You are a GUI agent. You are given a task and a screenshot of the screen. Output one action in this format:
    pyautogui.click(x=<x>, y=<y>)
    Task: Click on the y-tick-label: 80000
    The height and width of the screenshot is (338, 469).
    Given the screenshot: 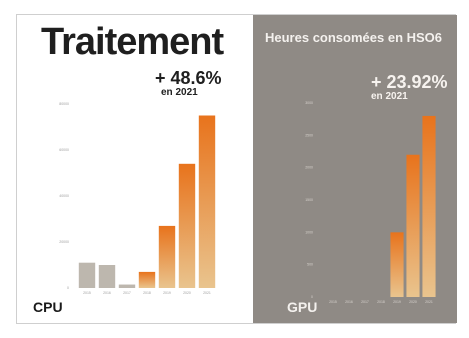 What is the action you would take?
    pyautogui.click(x=64, y=104)
    